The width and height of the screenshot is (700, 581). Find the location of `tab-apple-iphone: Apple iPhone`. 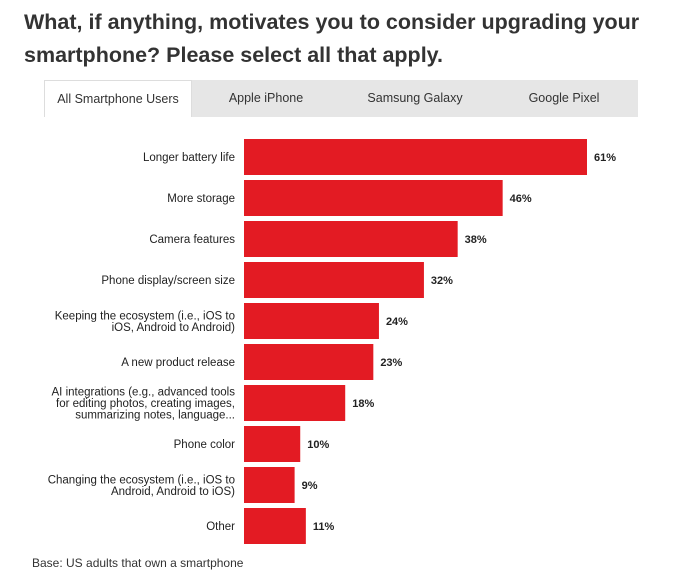

tab-apple-iphone: Apple iPhone is located at coordinates (266, 98).